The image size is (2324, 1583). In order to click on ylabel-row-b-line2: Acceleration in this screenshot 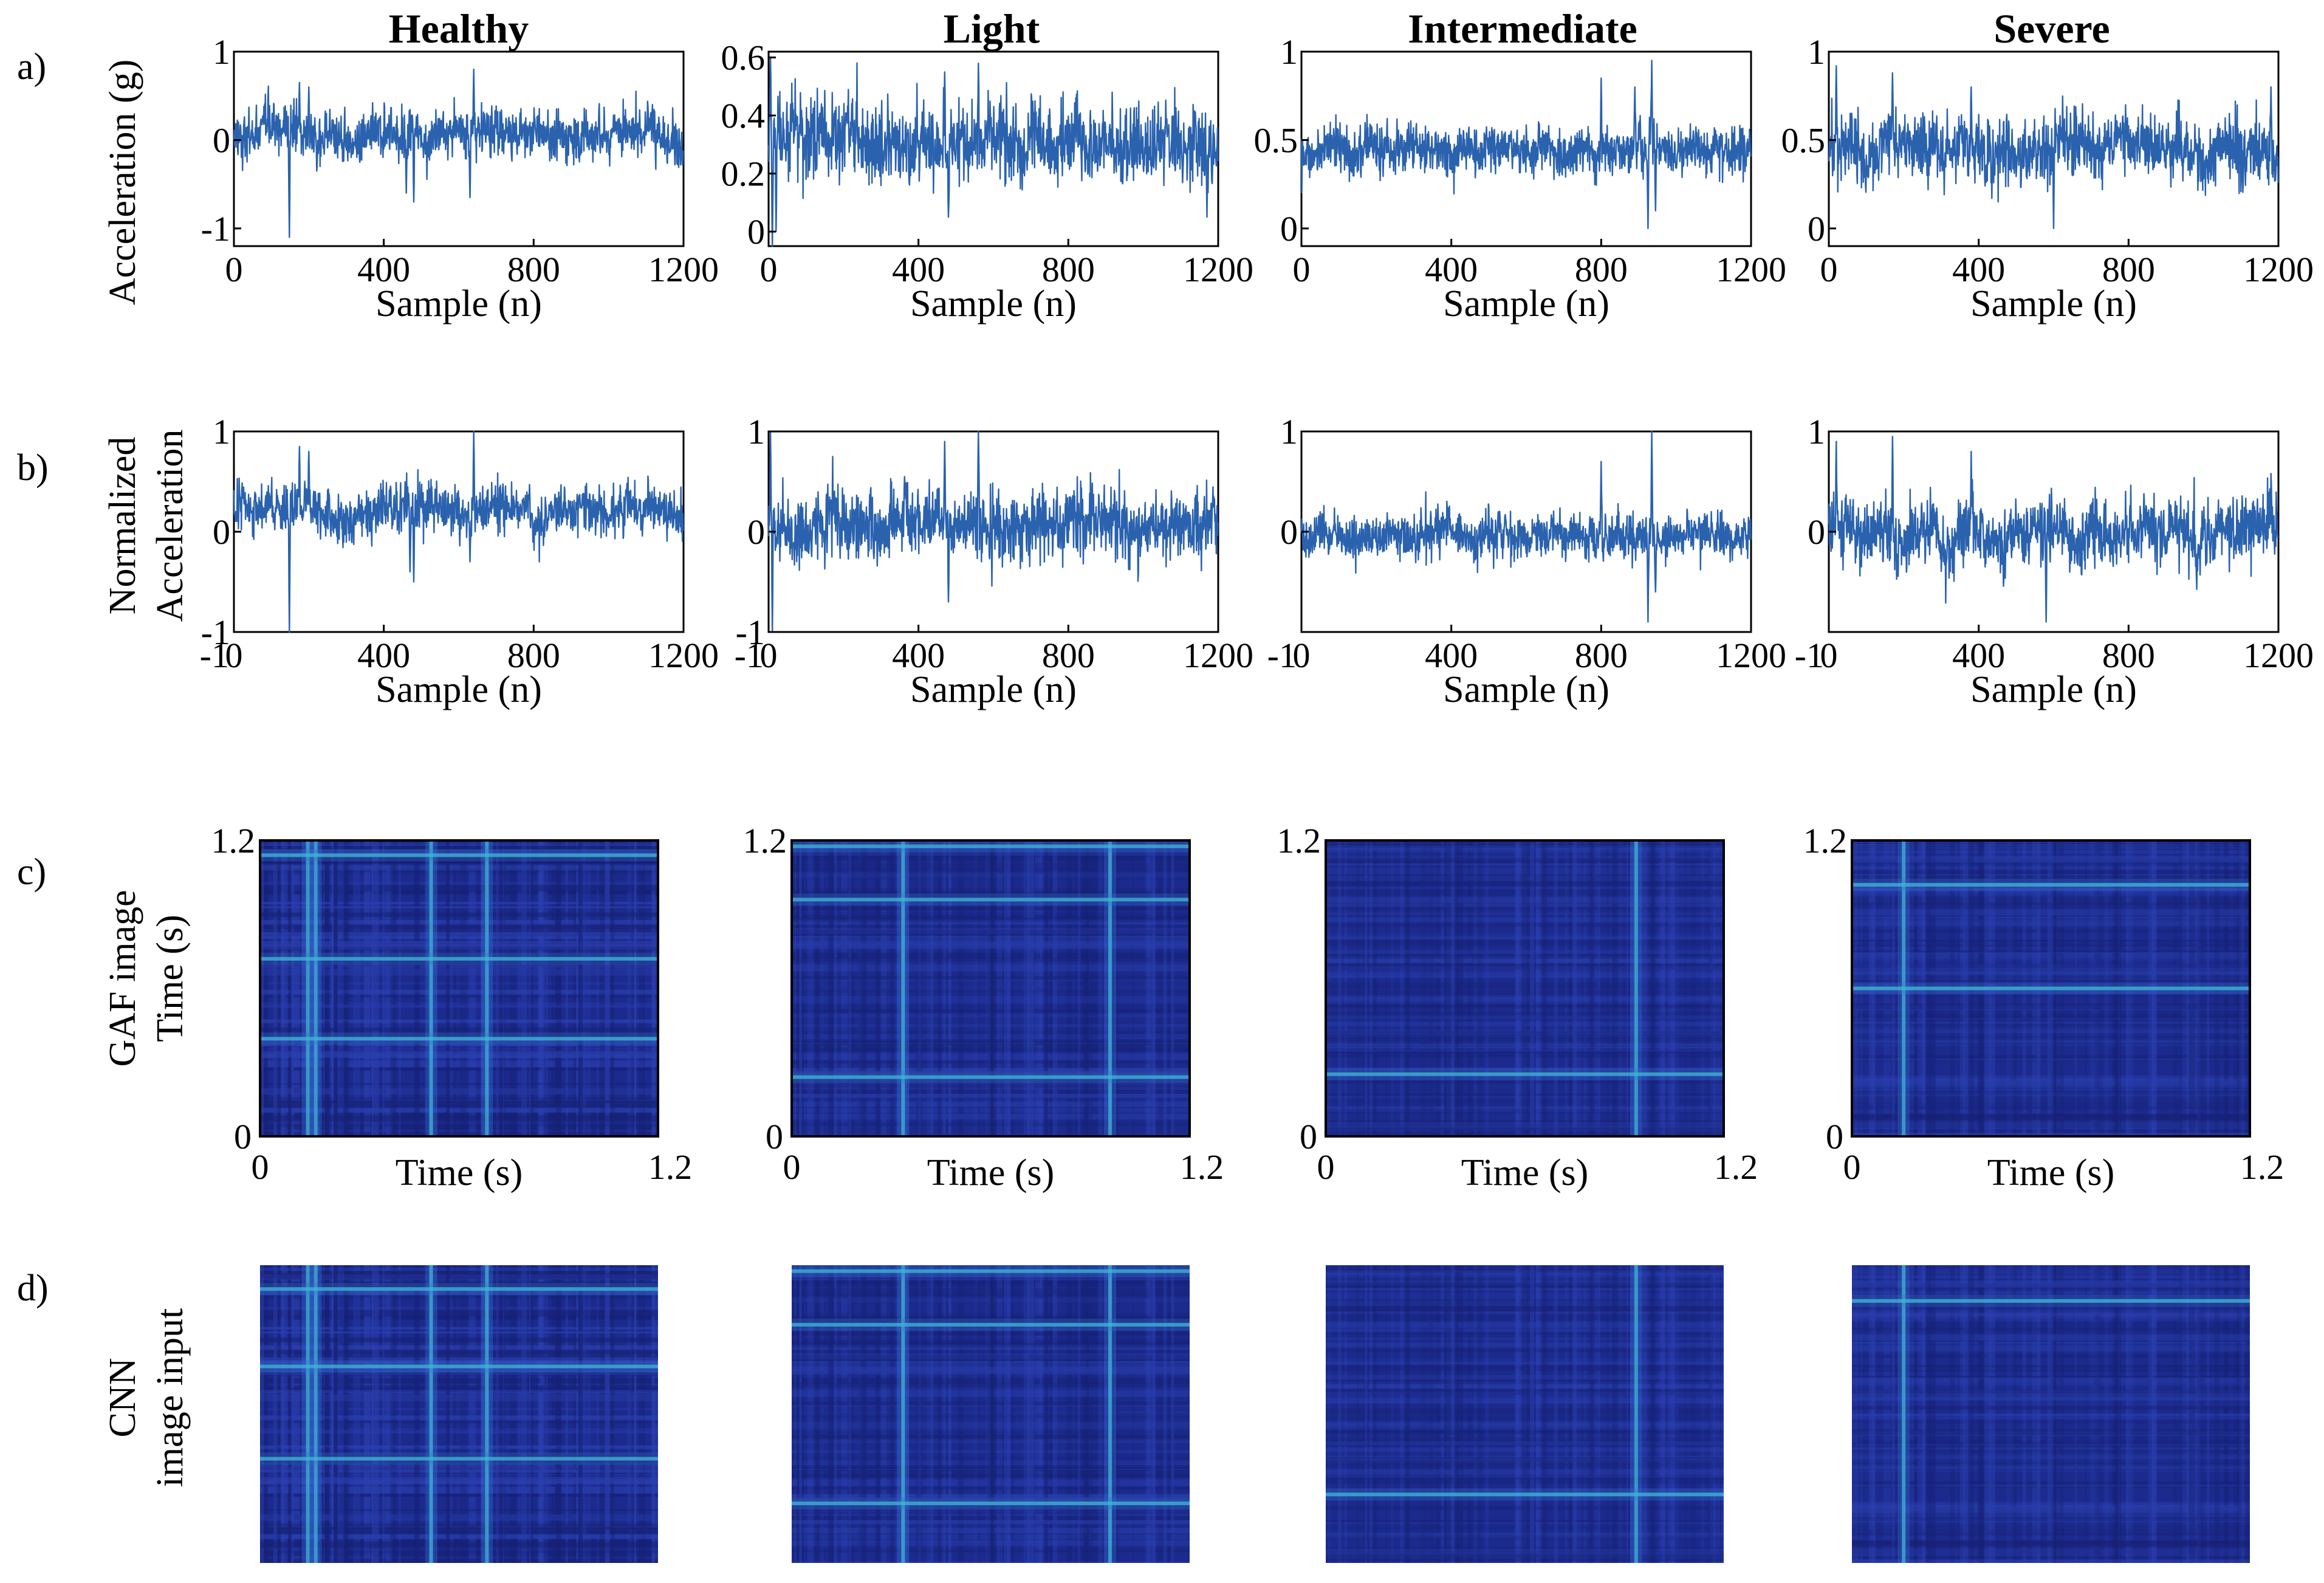, I will do `click(170, 526)`.